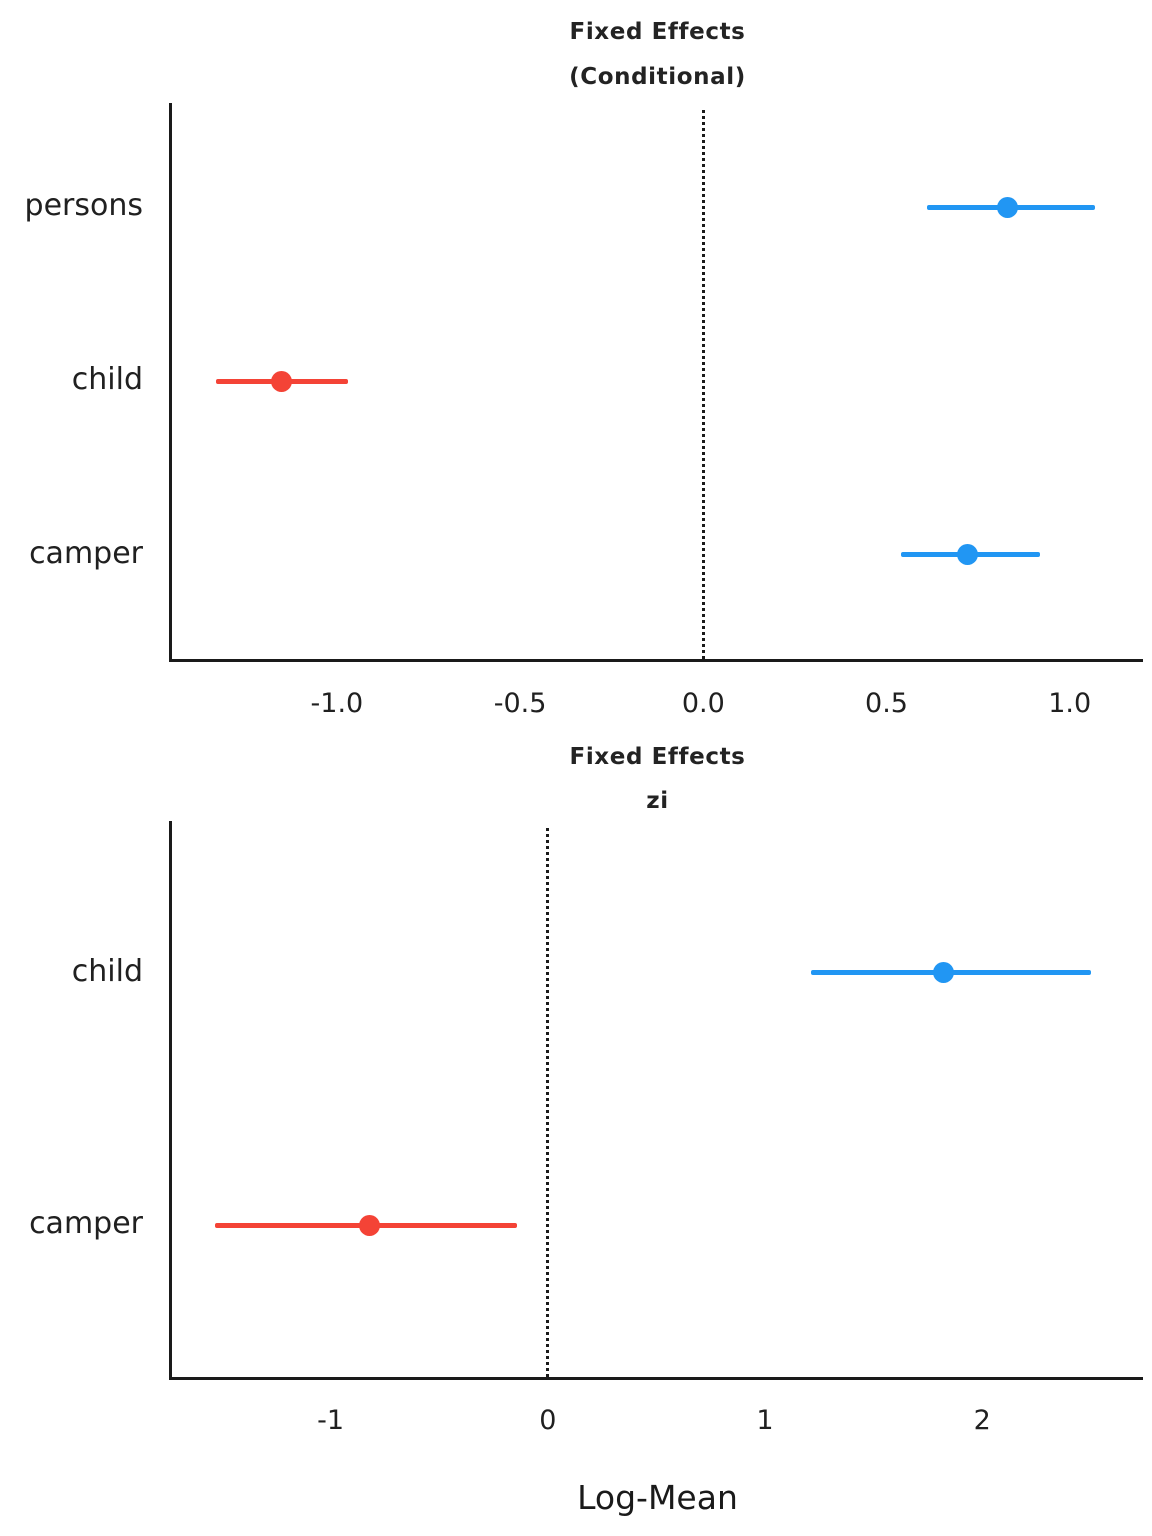  Describe the element at coordinates (1070, 703) in the screenshot. I see `x-tick-label-1.0: 1.0` at that location.